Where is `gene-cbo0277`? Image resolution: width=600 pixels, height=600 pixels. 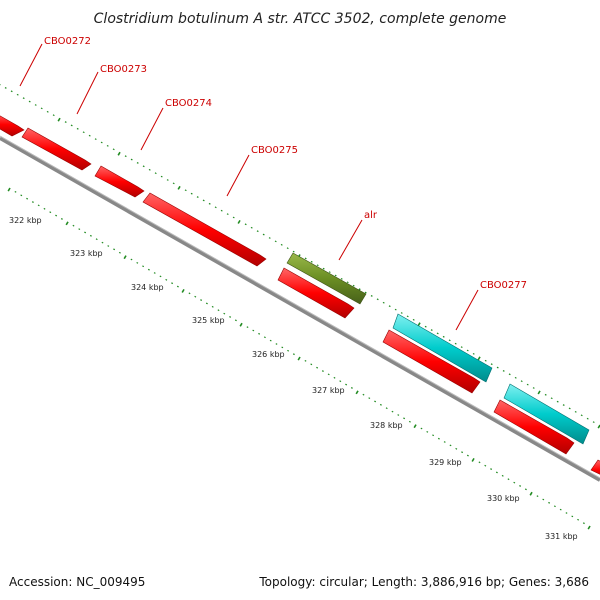 gene-cbo0277 is located at coordinates (442, 348).